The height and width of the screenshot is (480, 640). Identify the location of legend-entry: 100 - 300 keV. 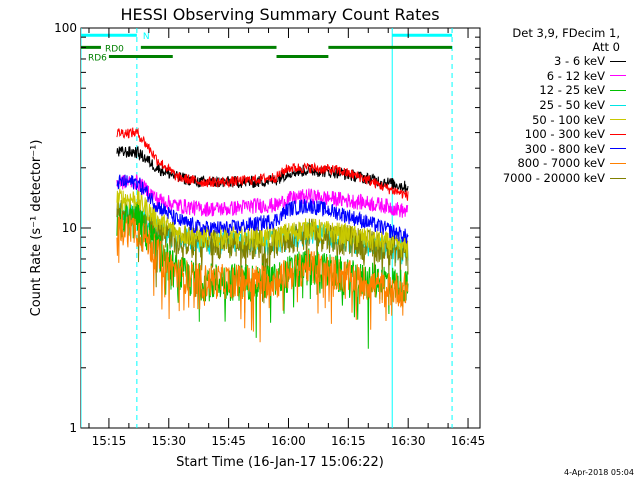
(553, 134).